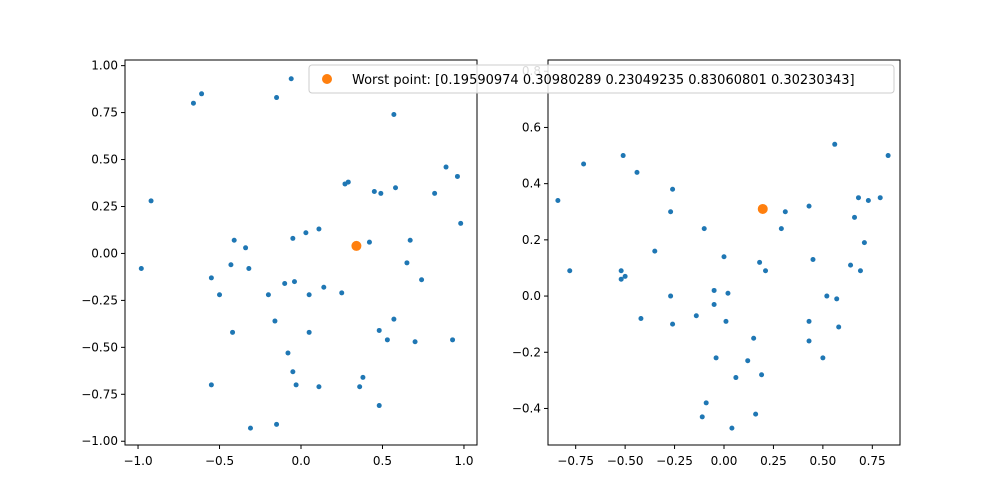 The width and height of the screenshot is (1000, 500). What do you see at coordinates (104, 253) in the screenshot?
I see `left-y-tick-label-4: 0.00` at bounding box center [104, 253].